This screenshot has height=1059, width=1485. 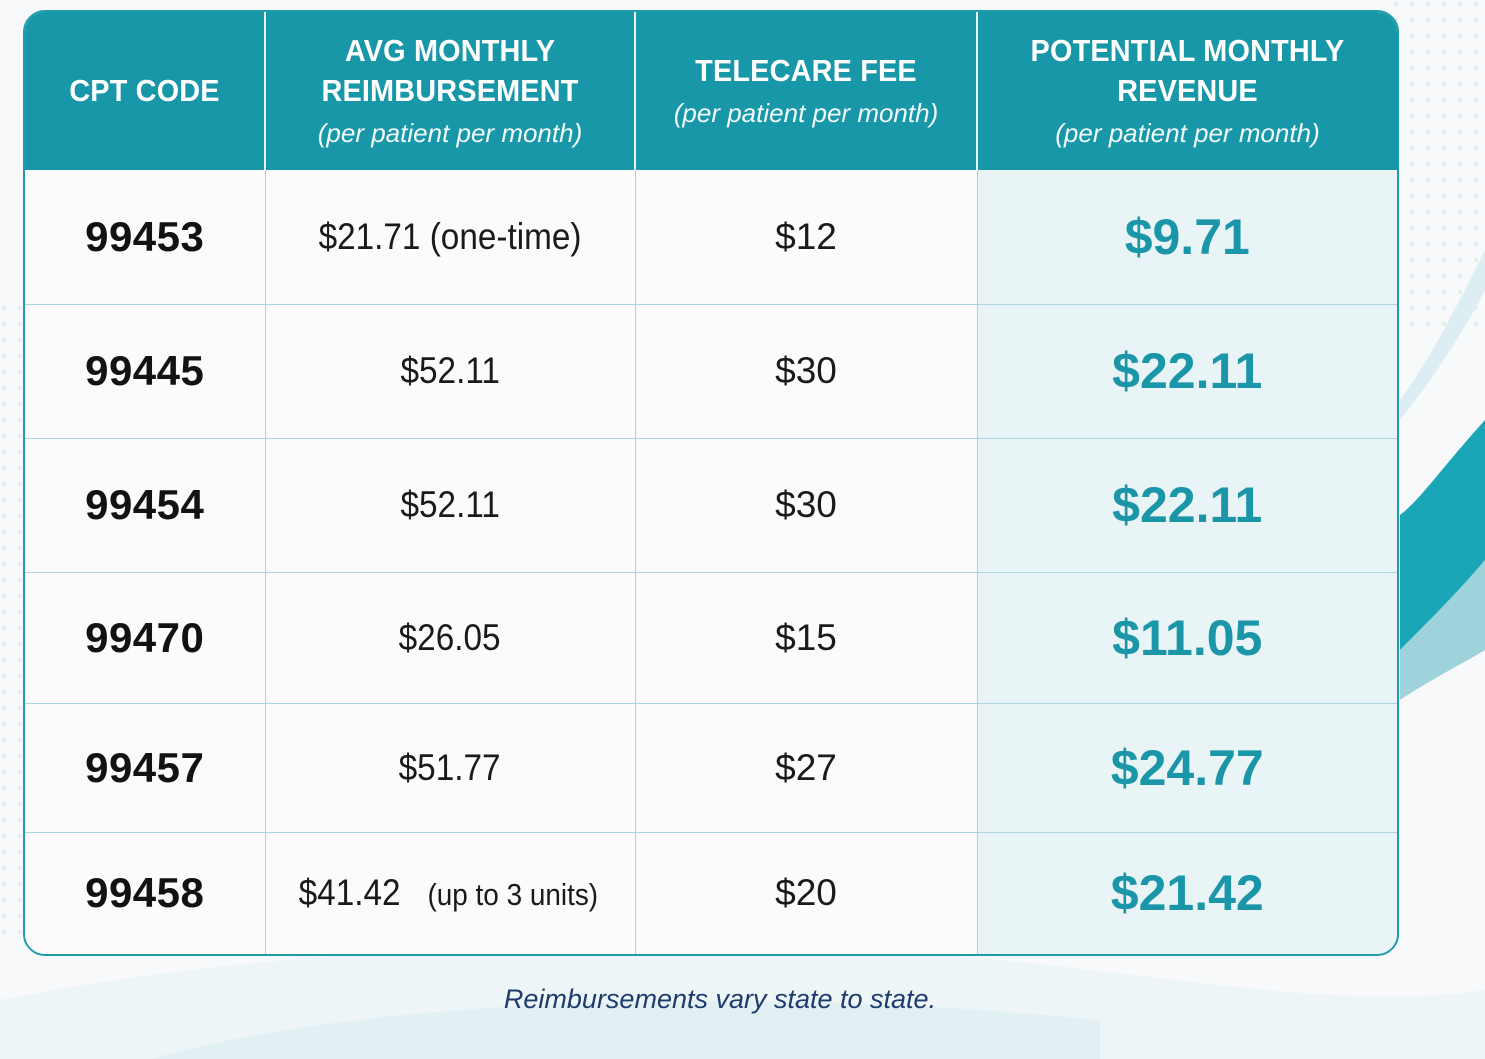 I want to click on reimbursement-cell: $51.77, so click(x=450, y=768).